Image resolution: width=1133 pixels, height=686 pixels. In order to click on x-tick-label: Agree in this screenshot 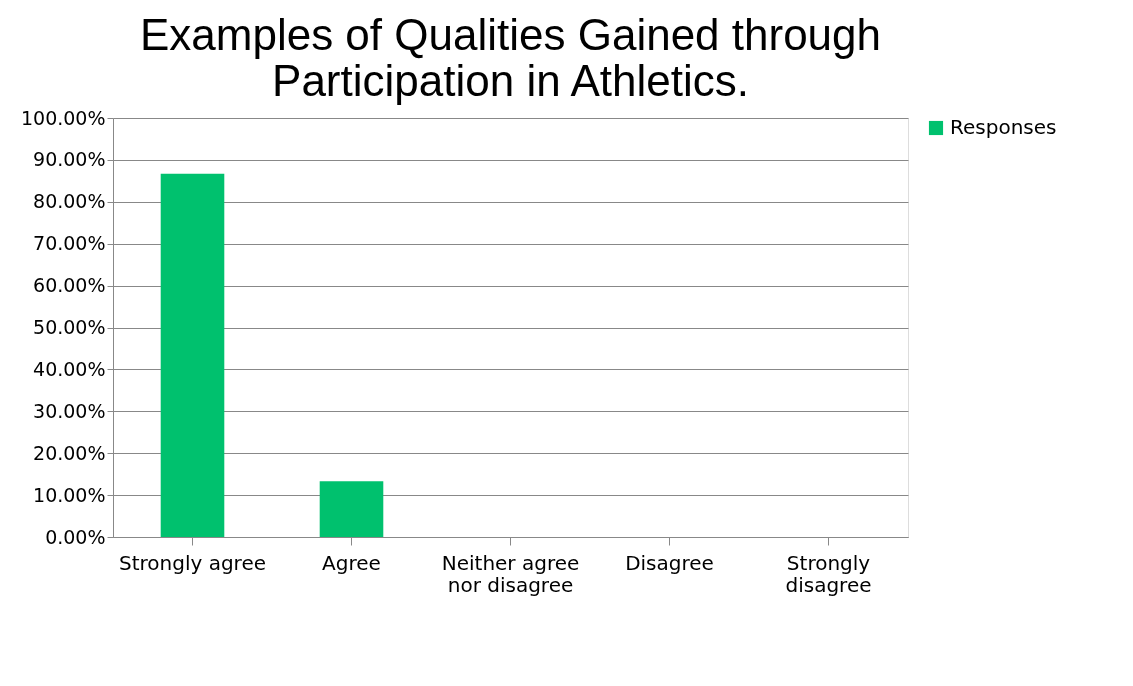, I will do `click(351, 562)`.